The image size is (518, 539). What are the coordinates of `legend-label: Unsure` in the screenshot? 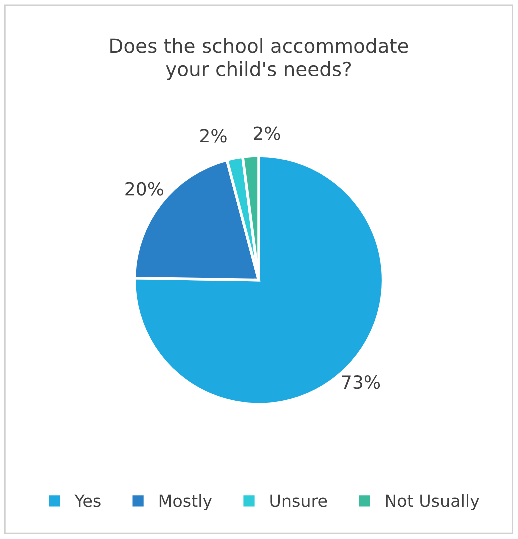 It's located at (299, 501).